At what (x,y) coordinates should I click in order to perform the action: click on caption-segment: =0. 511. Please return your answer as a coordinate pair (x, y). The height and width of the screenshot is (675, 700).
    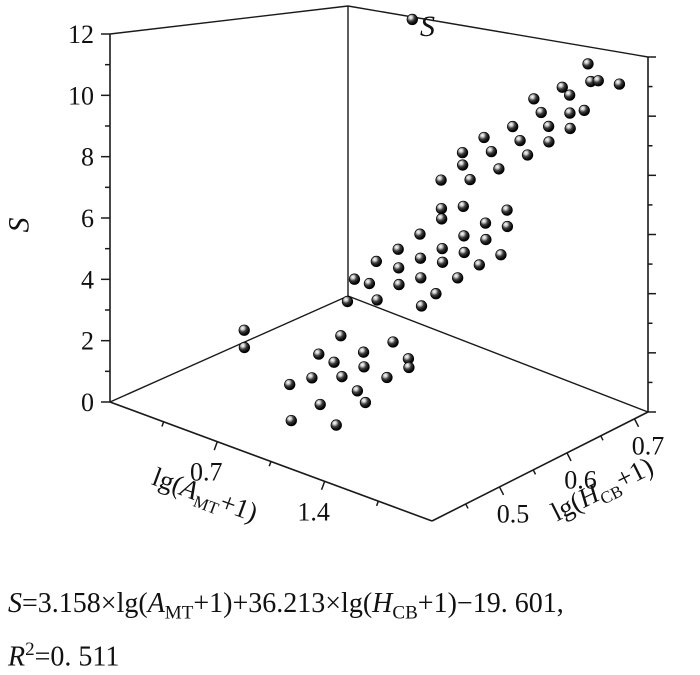
    Looking at the image, I should click on (77, 656).